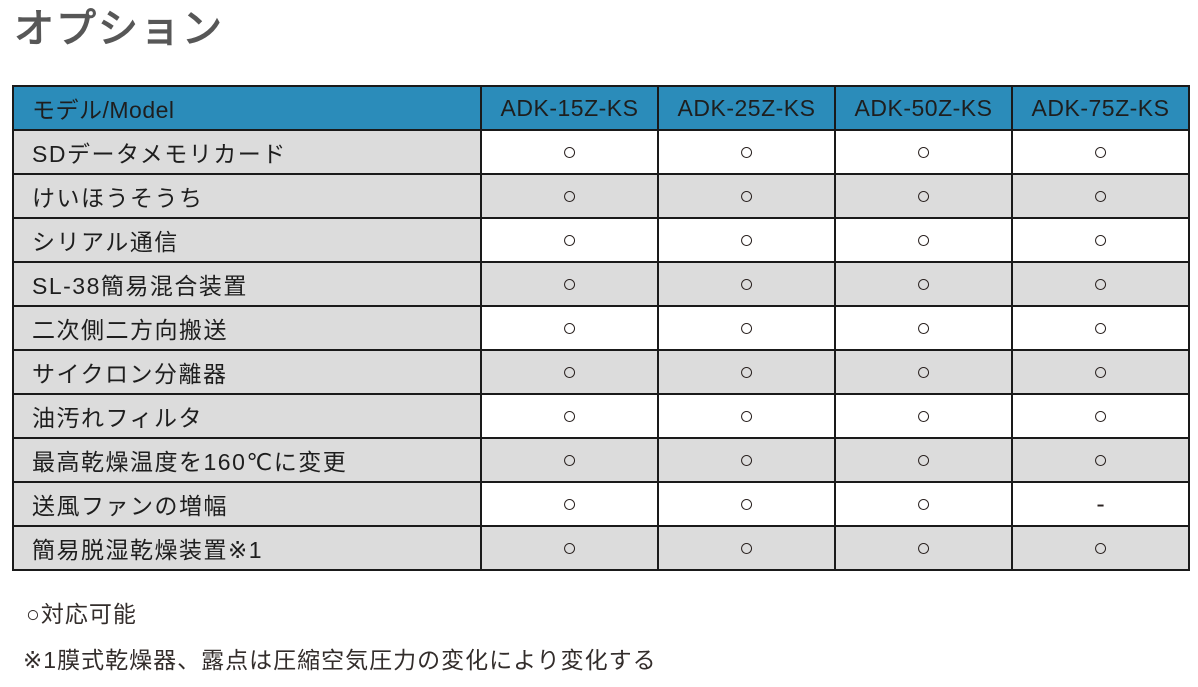 This screenshot has height=687, width=1198. Describe the element at coordinates (247, 460) in the screenshot. I see `option-row-label: 最高乾燥温度を160℃に変更` at that location.